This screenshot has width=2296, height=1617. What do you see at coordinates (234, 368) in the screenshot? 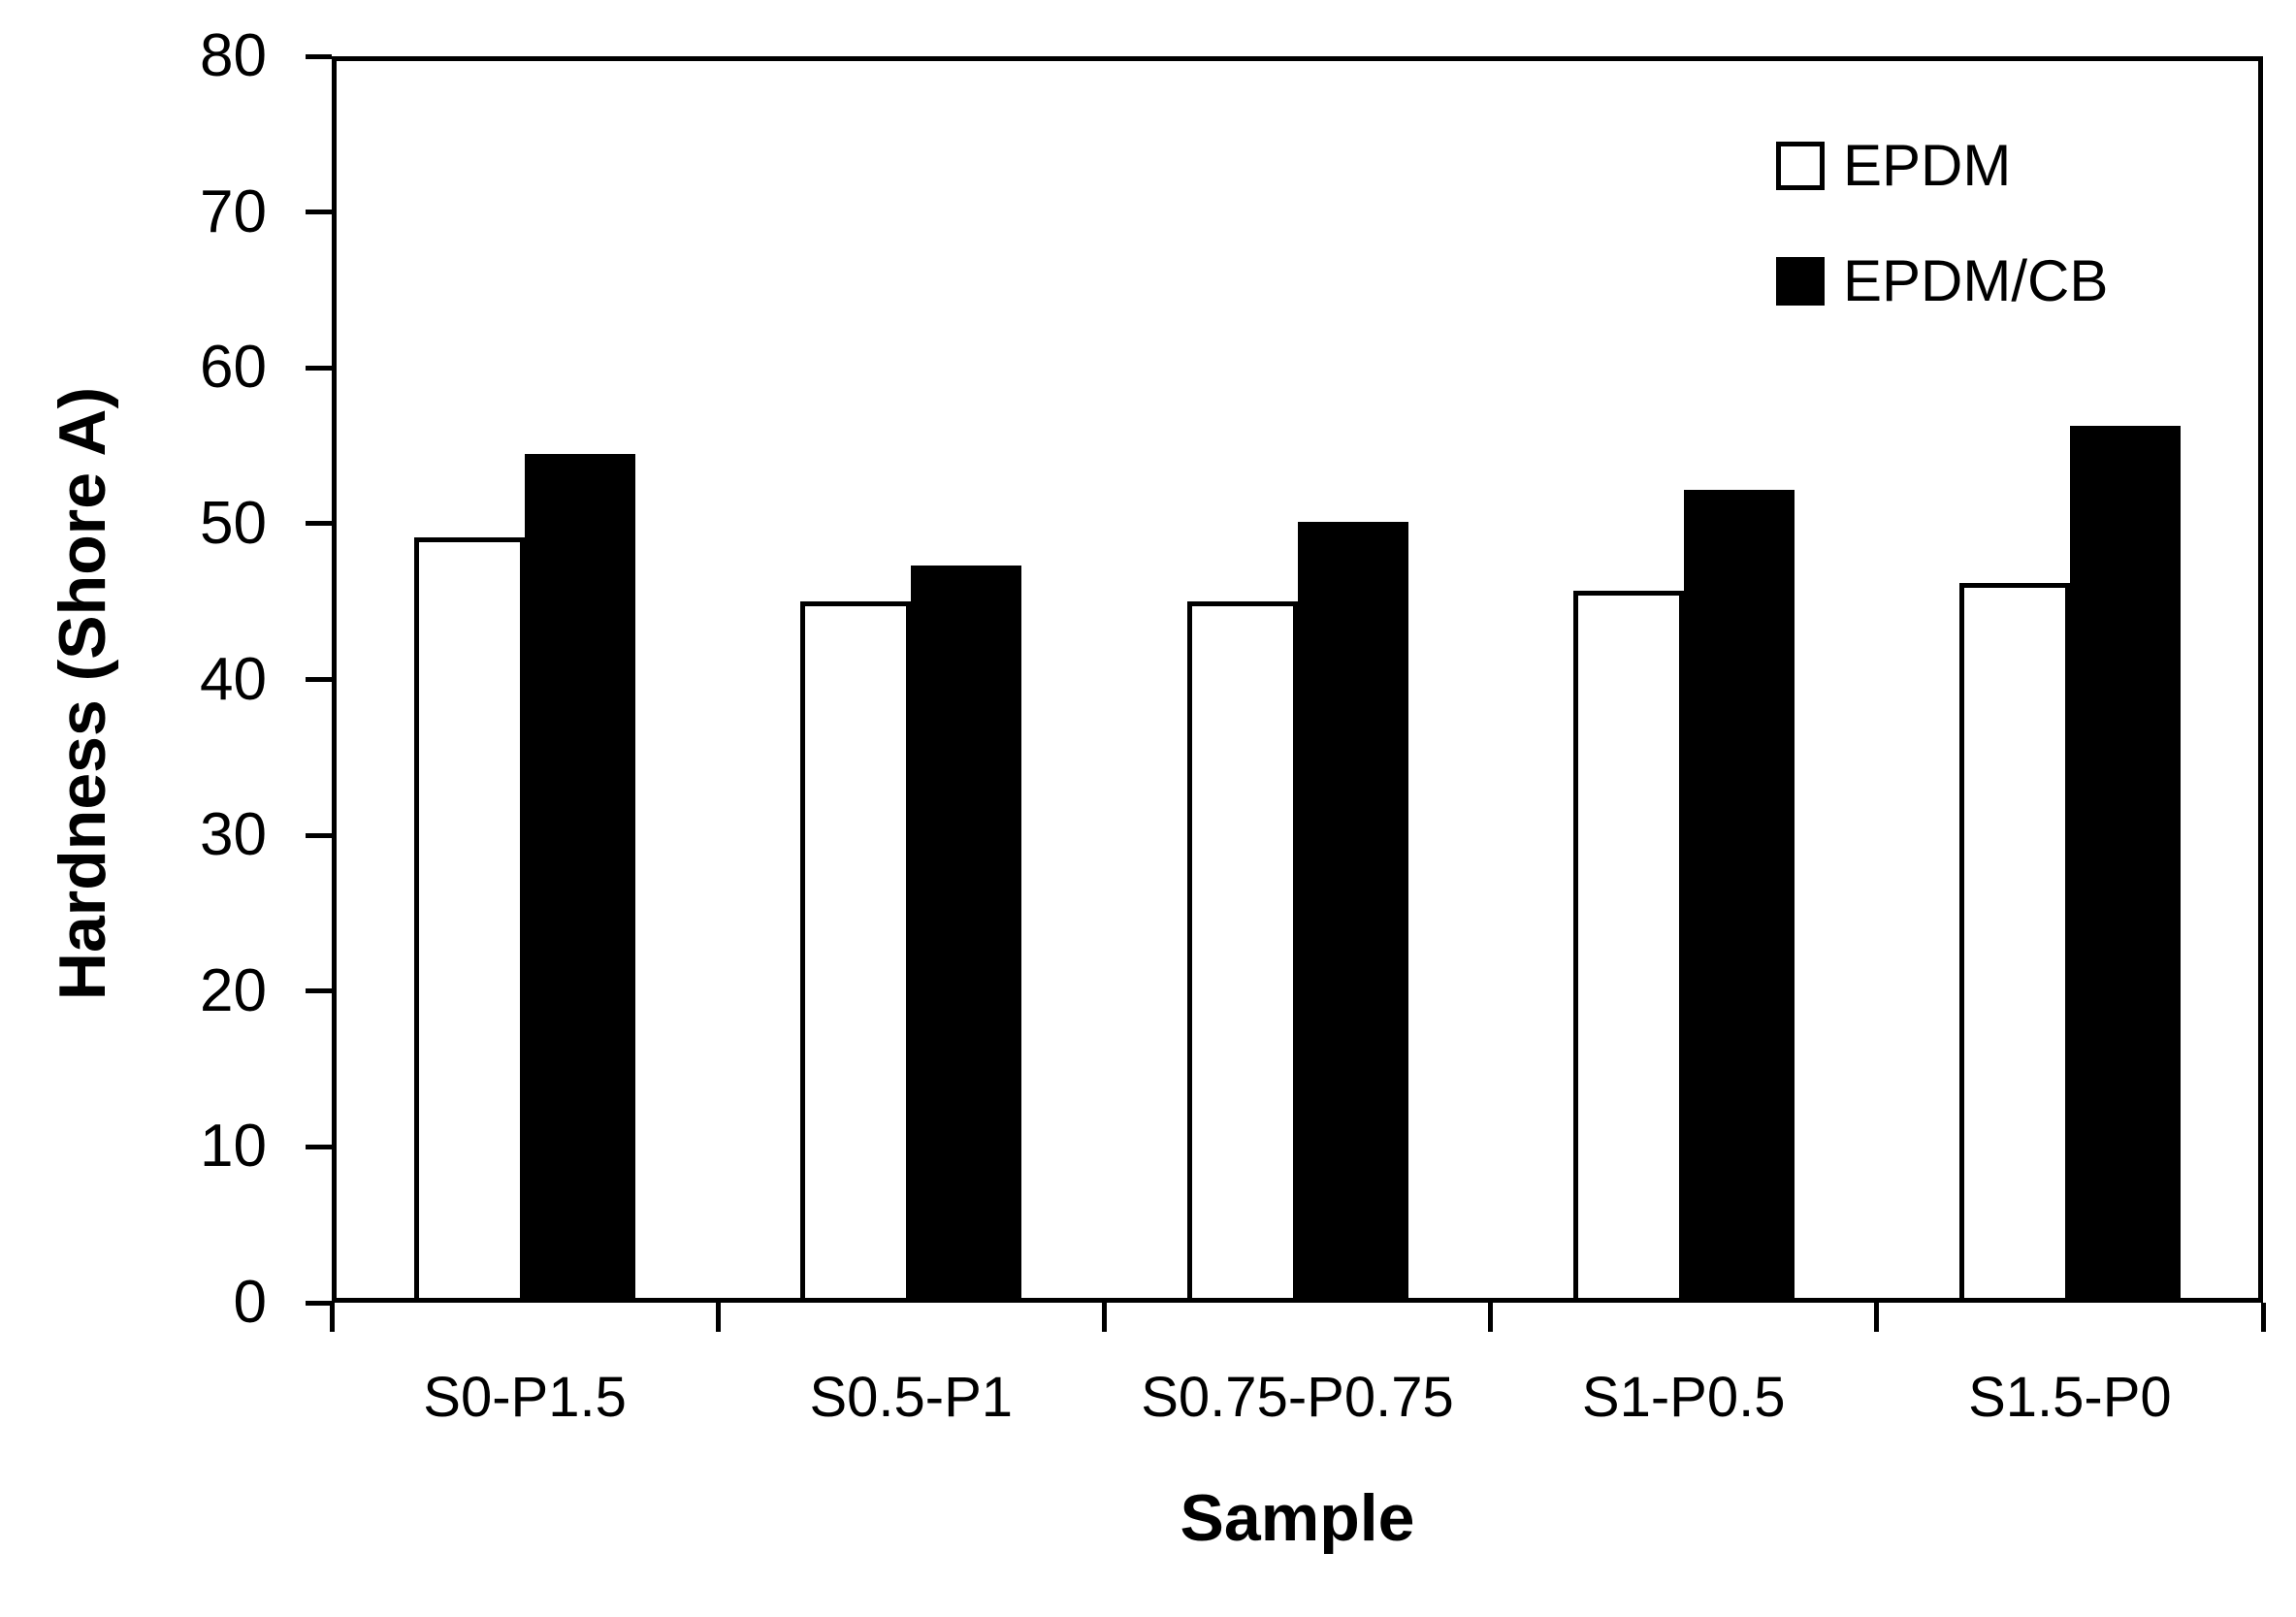
I see `y-tick-label: 60` at bounding box center [234, 368].